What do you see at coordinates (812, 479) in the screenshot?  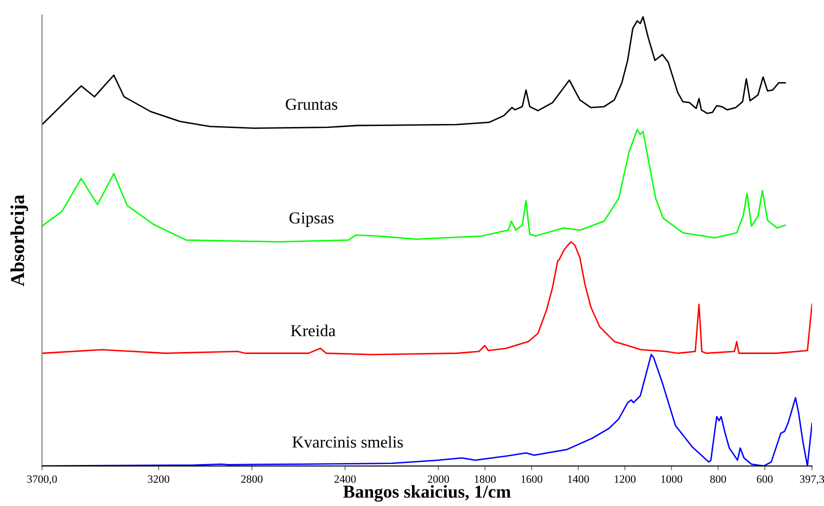 I see `x-tick-label: 397,3` at bounding box center [812, 479].